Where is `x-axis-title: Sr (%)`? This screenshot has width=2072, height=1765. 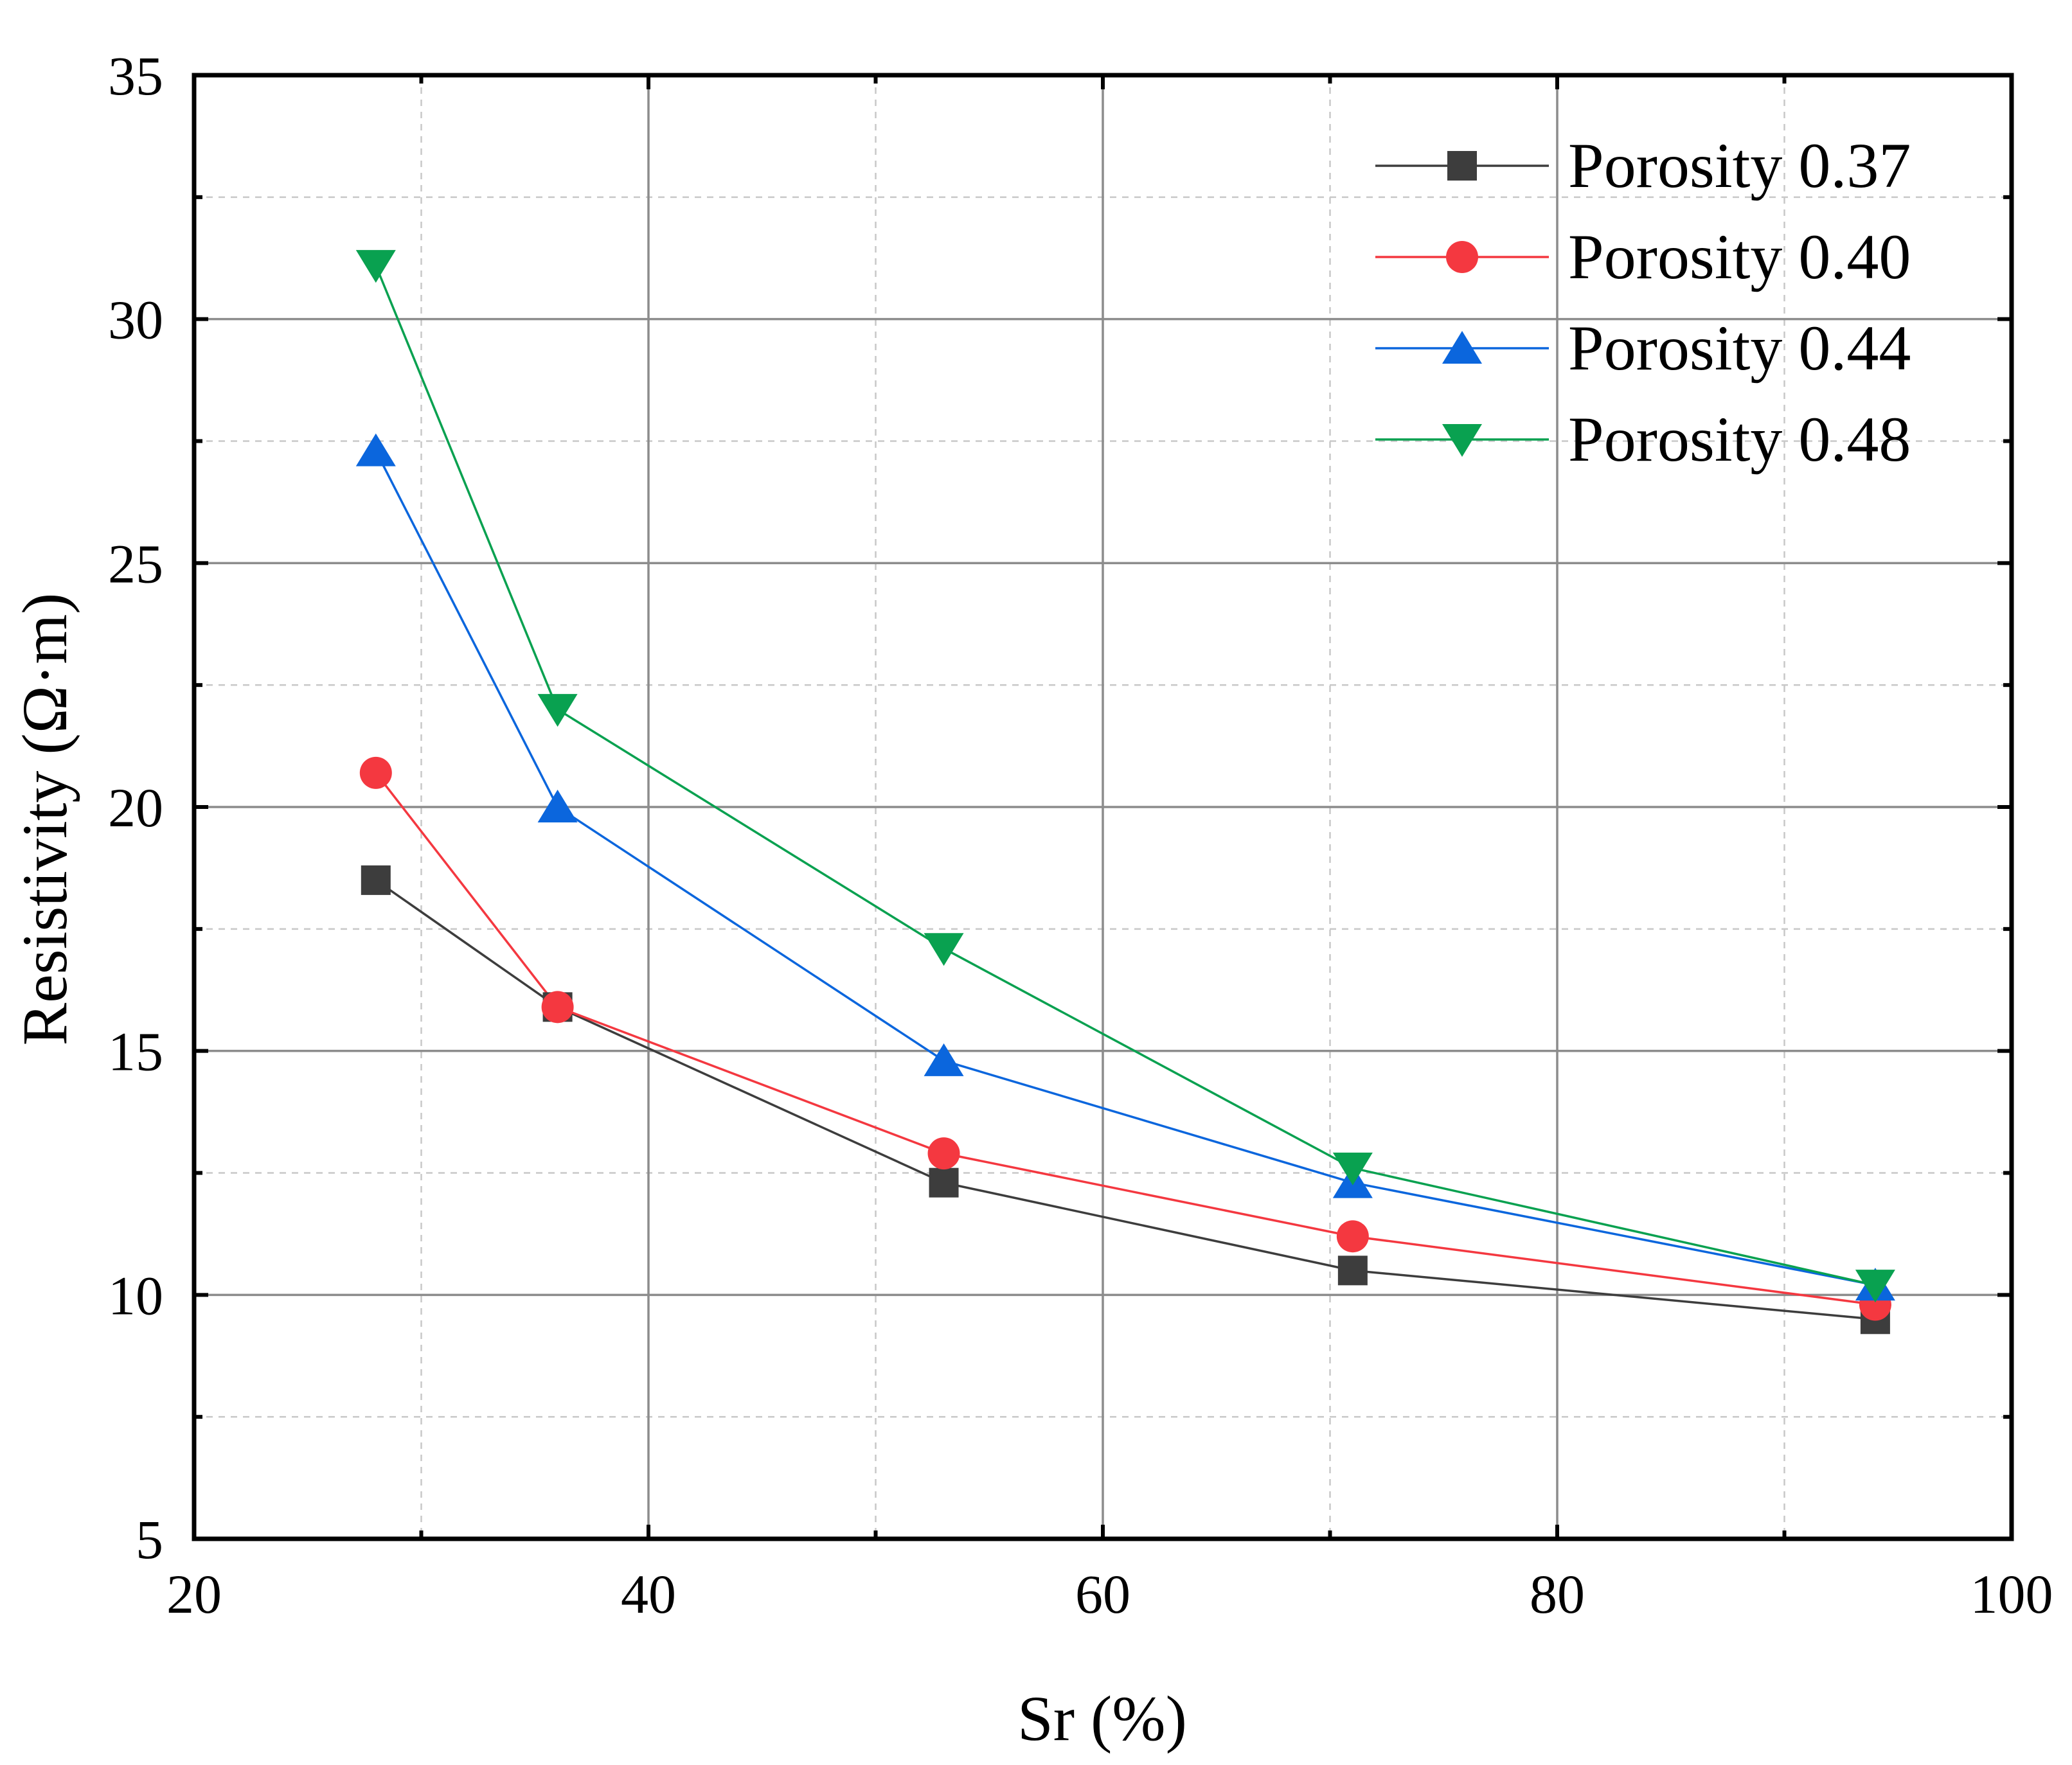
x-axis-title: Sr (%) is located at coordinates (1102, 1718).